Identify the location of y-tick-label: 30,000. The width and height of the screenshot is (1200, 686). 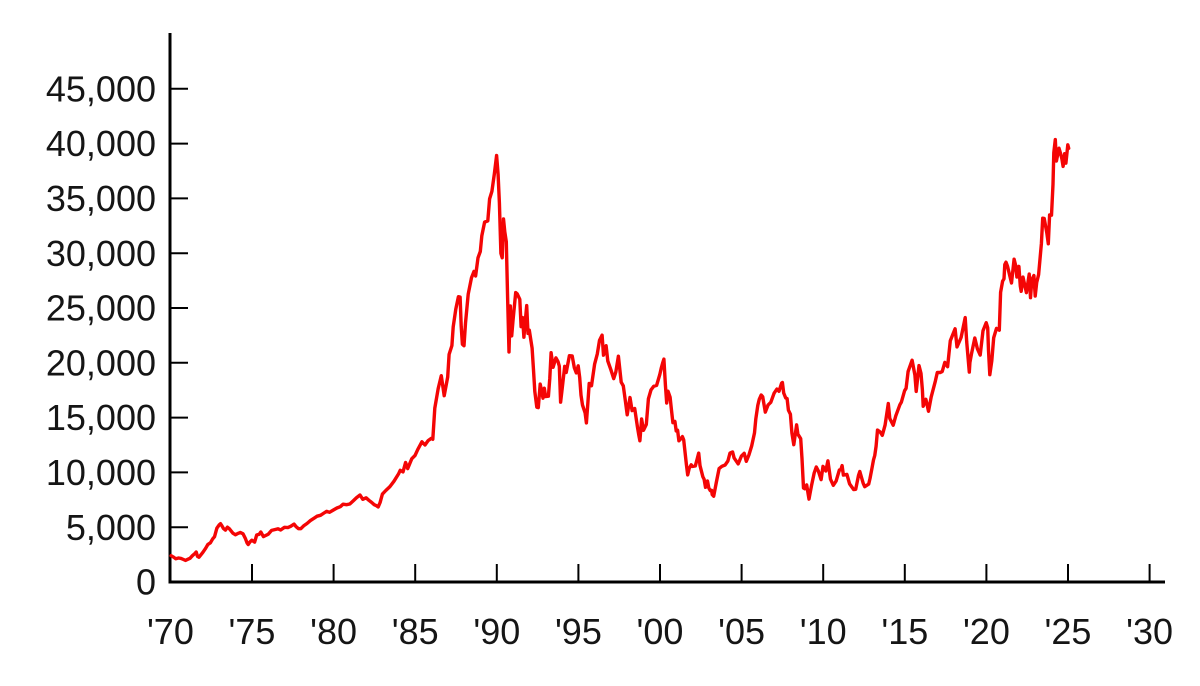
(101, 253).